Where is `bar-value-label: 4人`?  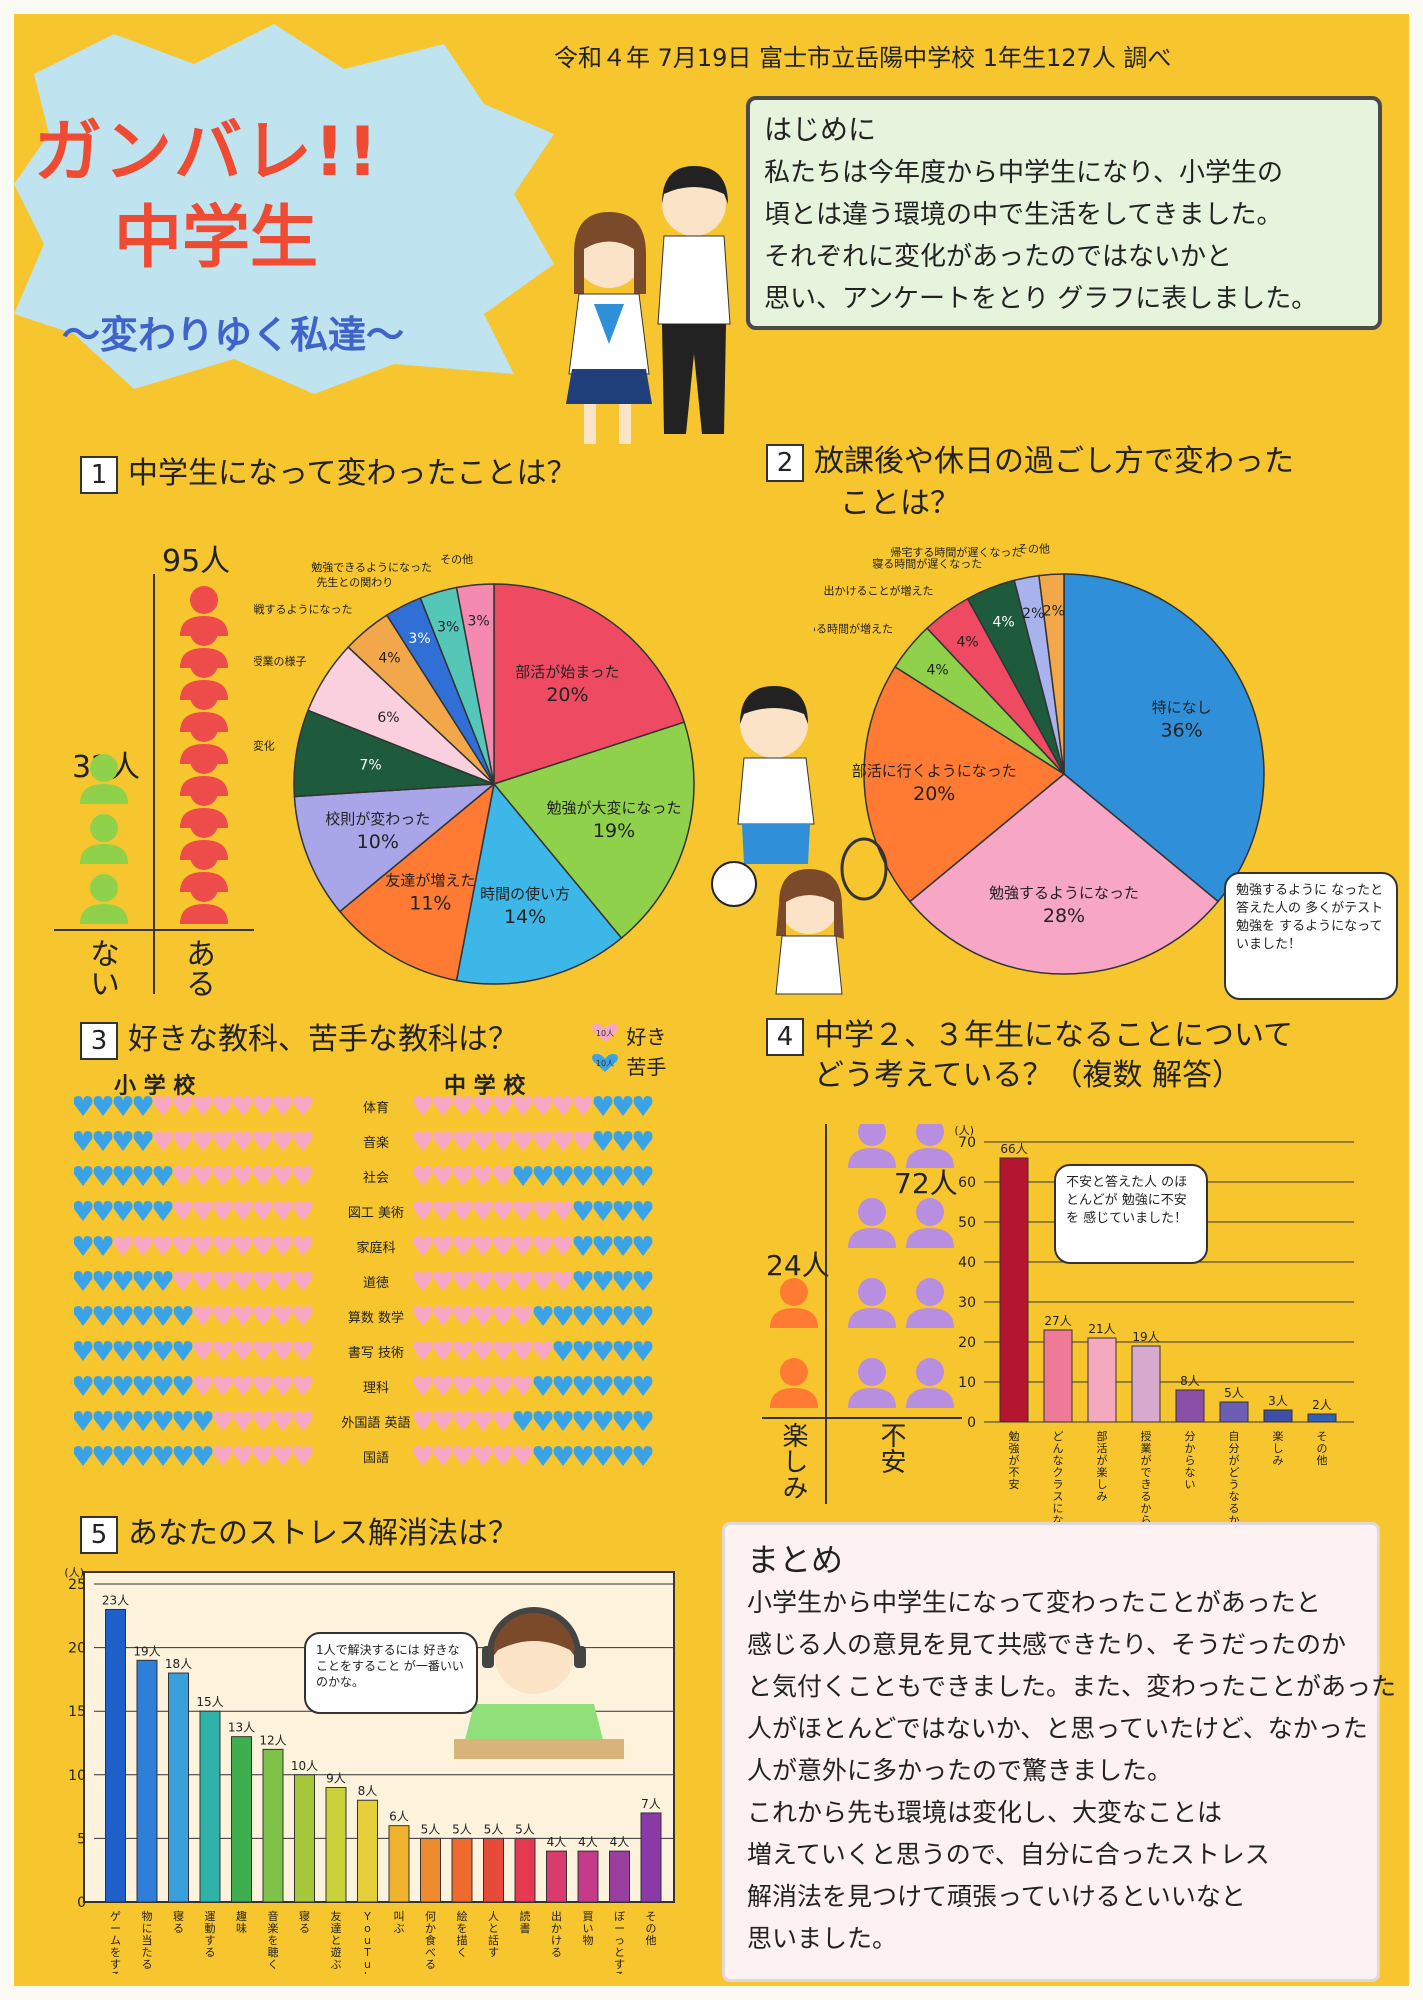 bar-value-label: 4人 is located at coordinates (620, 1842).